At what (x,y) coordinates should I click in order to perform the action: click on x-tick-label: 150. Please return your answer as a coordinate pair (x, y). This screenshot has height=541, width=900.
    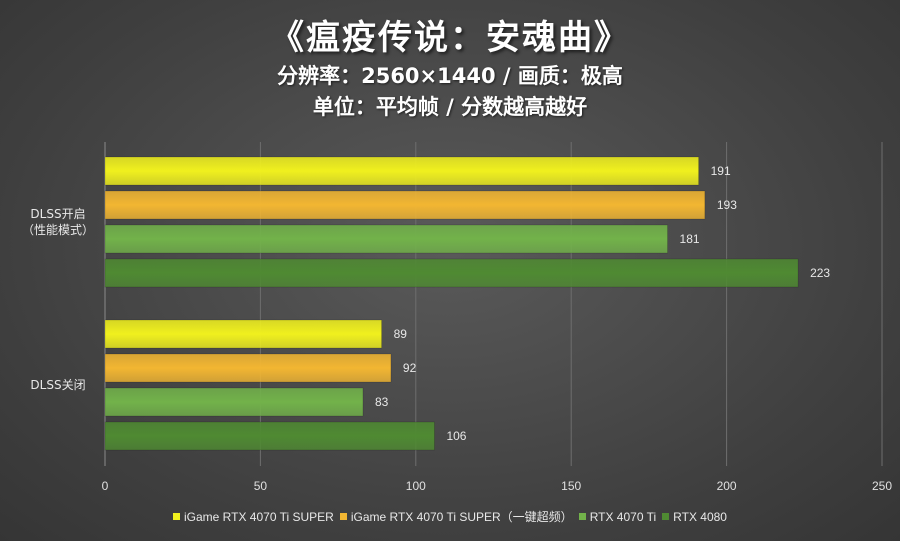
    Looking at the image, I should click on (571, 486).